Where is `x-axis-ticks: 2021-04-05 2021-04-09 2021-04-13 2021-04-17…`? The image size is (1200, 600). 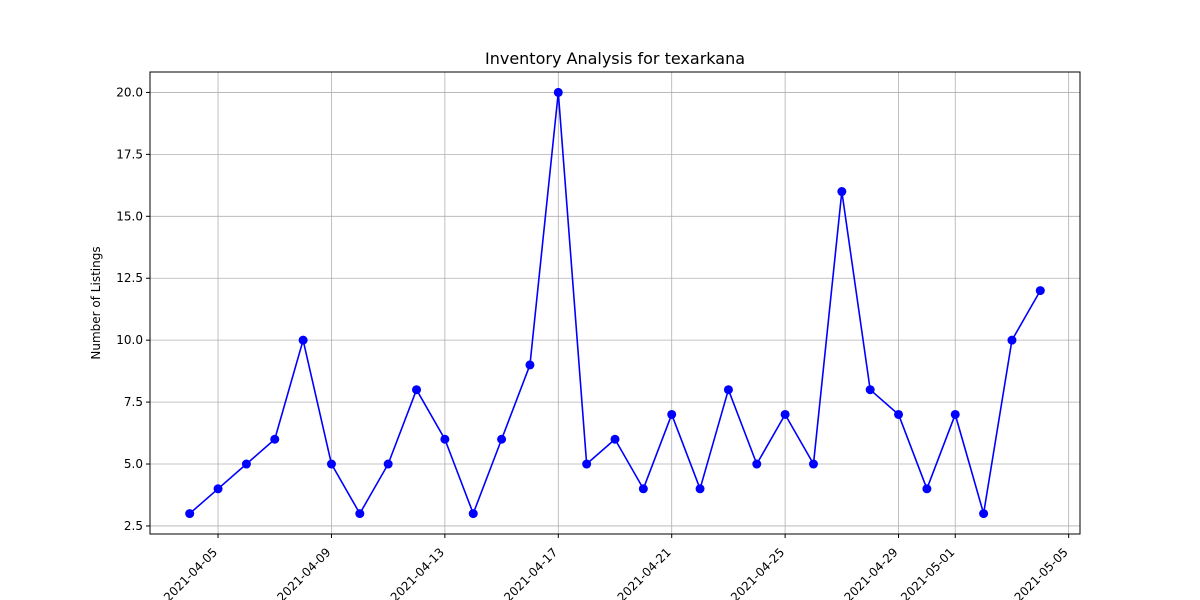 x-axis-ticks: 2021-04-05 2021-04-09 2021-04-13 2021-04-17… is located at coordinates (616, 567).